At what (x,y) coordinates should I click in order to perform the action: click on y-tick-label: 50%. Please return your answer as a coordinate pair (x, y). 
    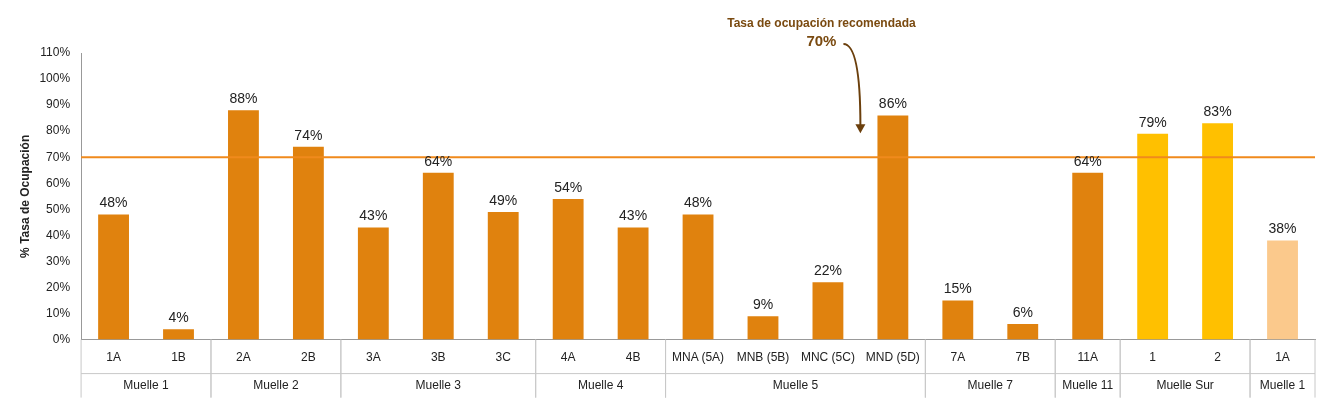
    Looking at the image, I should click on (58, 208).